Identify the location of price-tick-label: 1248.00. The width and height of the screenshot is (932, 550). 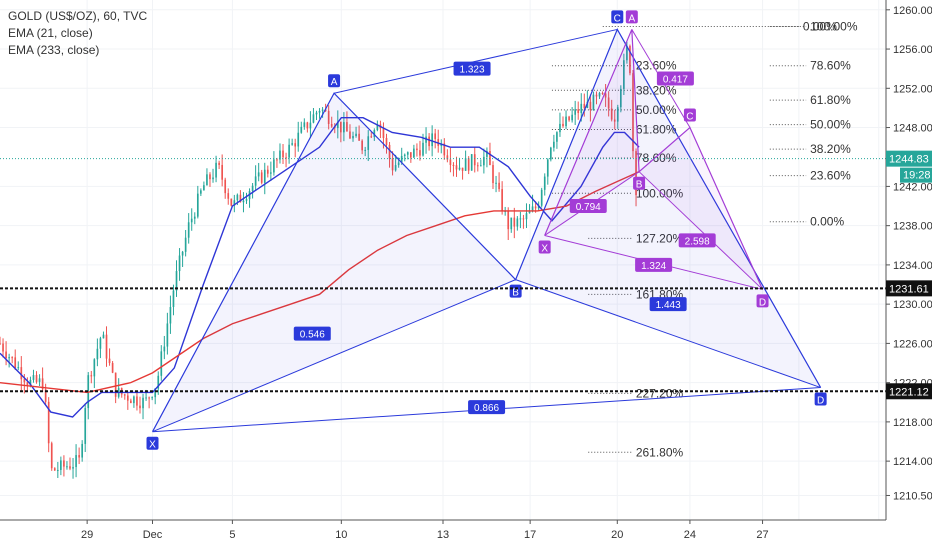
(912, 129).